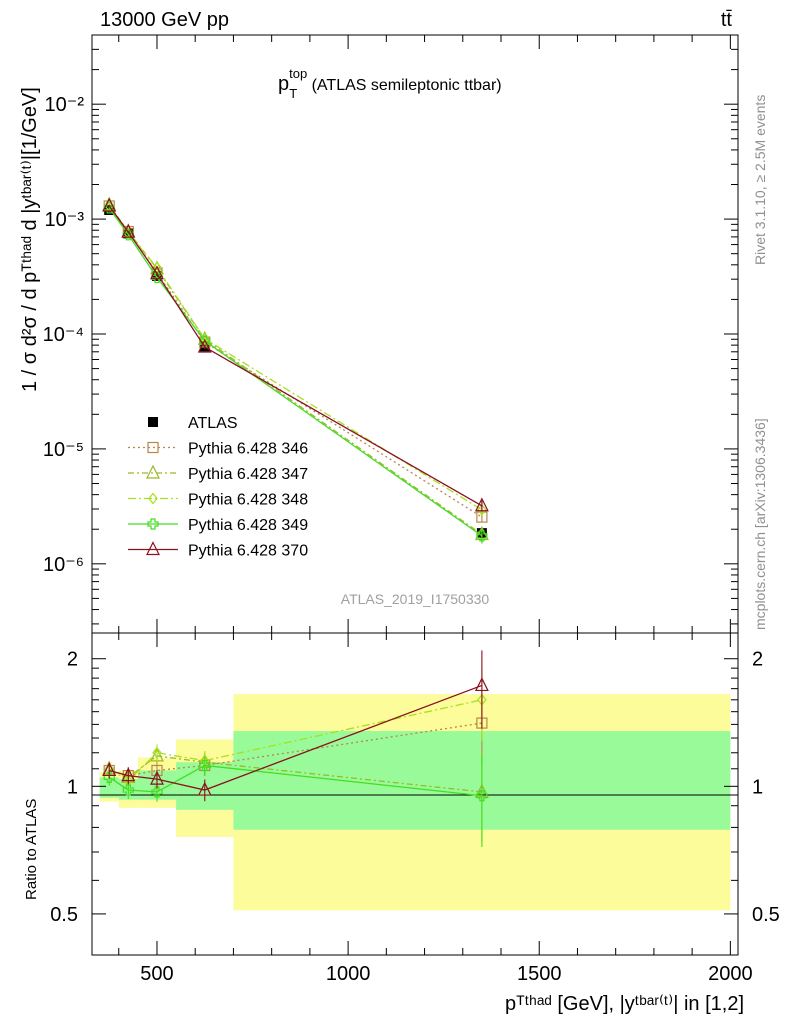 The height and width of the screenshot is (1024, 786). I want to click on legend-entry-p348: Pythia 6.428 348, so click(218, 500).